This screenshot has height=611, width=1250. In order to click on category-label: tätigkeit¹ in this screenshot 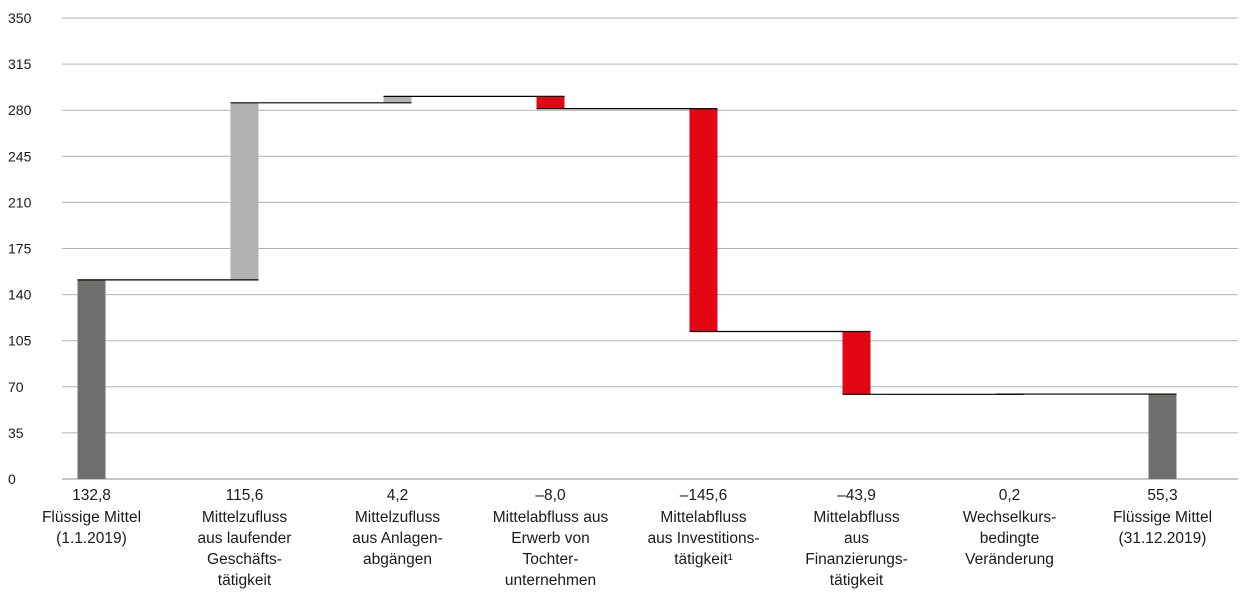, I will do `click(703, 559)`.